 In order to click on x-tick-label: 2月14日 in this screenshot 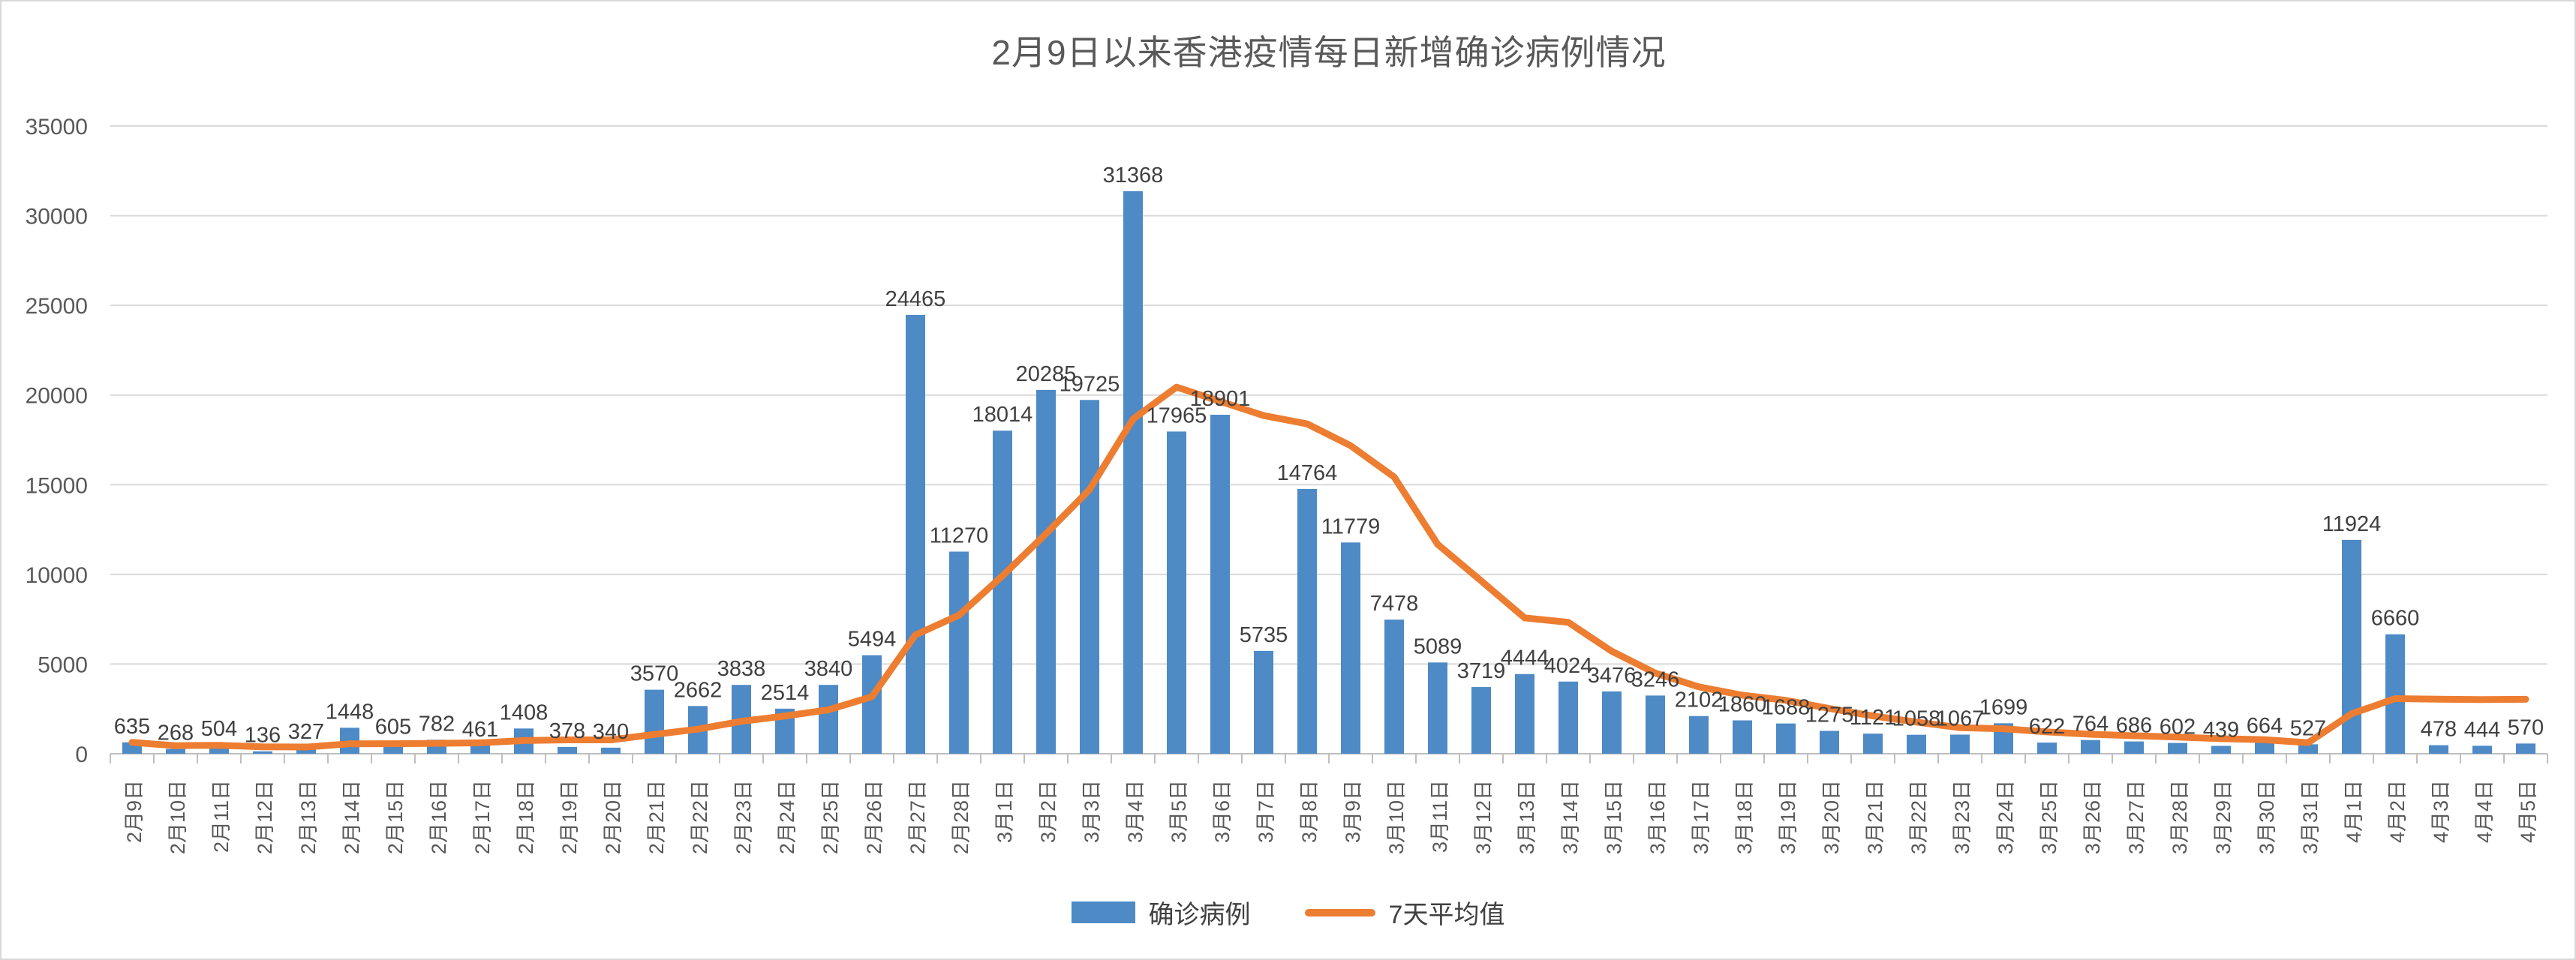, I will do `click(352, 817)`.